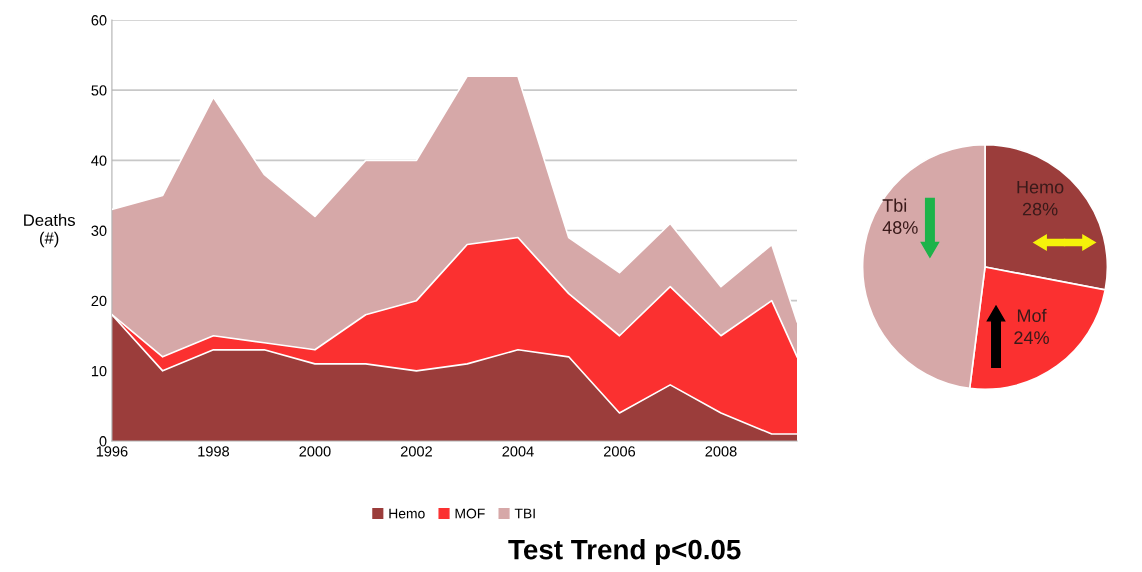  What do you see at coordinates (900, 227) in the screenshot?
I see `data-label: 48%` at bounding box center [900, 227].